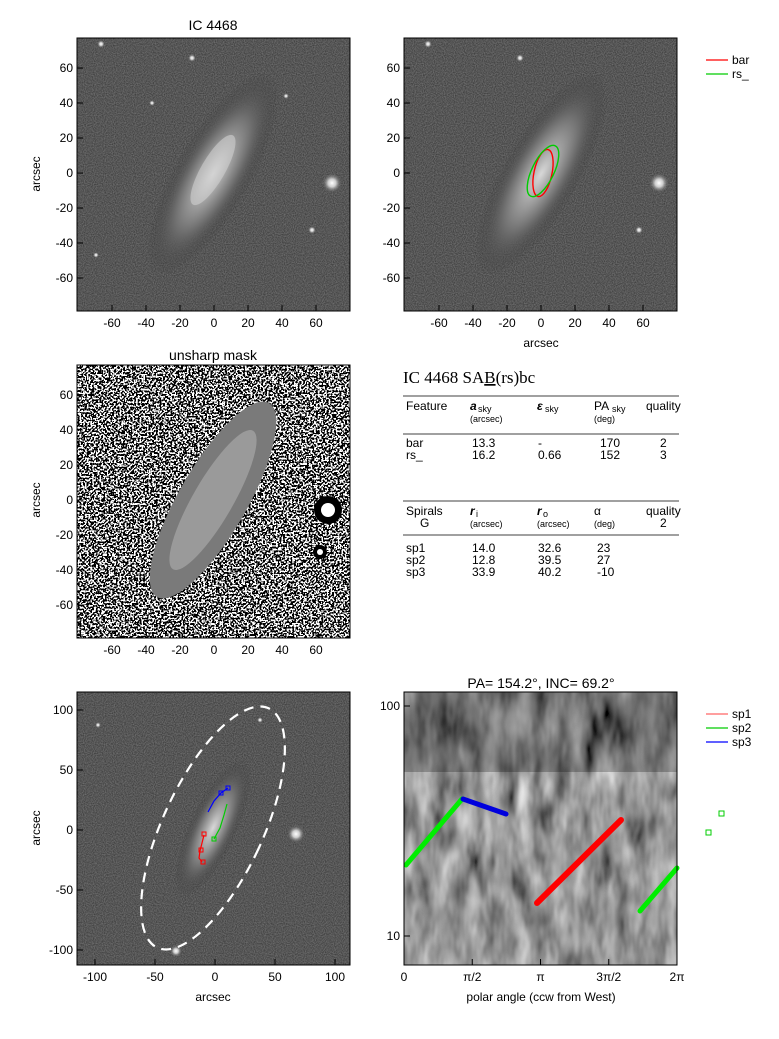 The width and height of the screenshot is (779, 1039). I want to click on panel2-image, so click(540, 174).